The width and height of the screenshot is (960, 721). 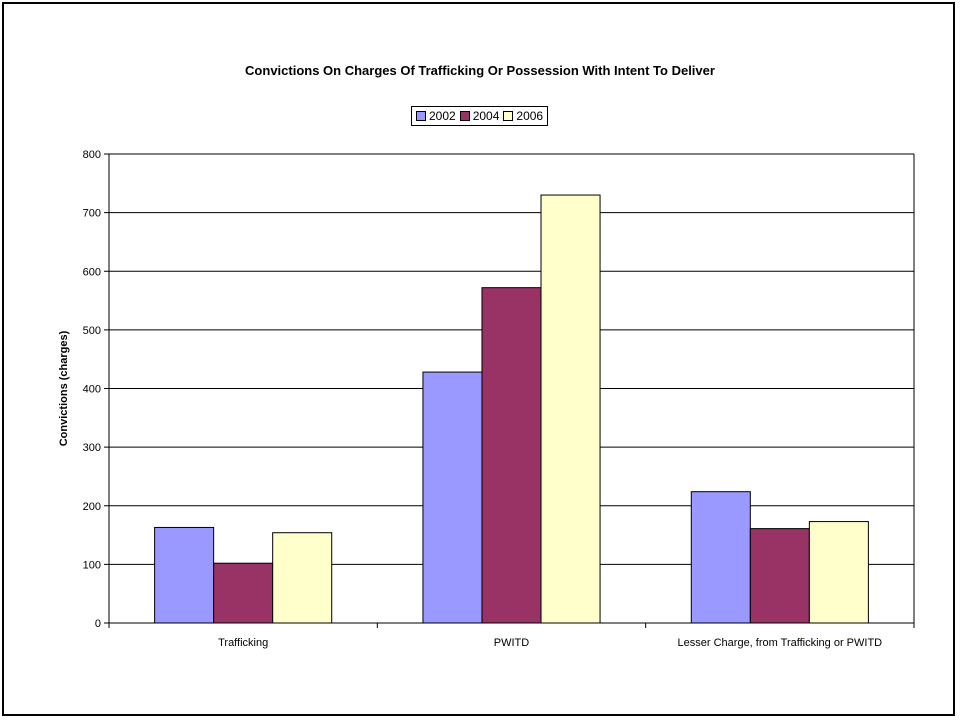 What do you see at coordinates (92, 331) in the screenshot?
I see `y-tick-label: 500` at bounding box center [92, 331].